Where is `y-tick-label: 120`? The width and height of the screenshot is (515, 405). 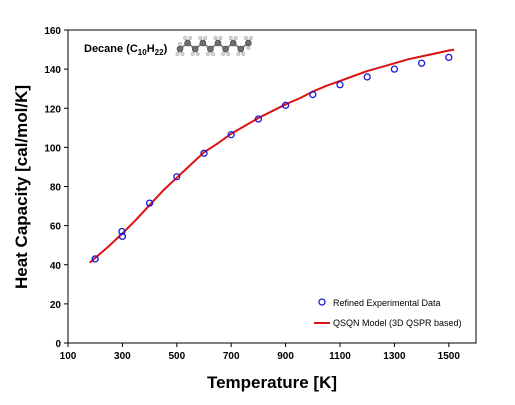
y-tick-label: 120 is located at coordinates (52, 109).